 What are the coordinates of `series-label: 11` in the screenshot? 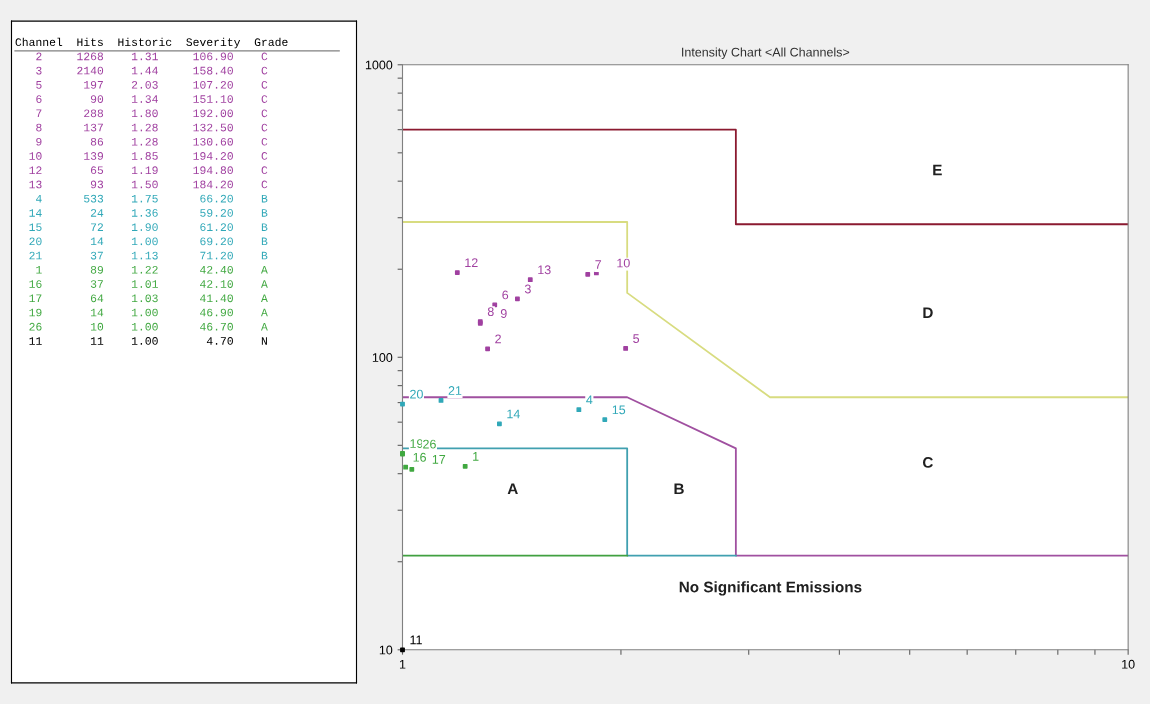 It's located at (416, 640).